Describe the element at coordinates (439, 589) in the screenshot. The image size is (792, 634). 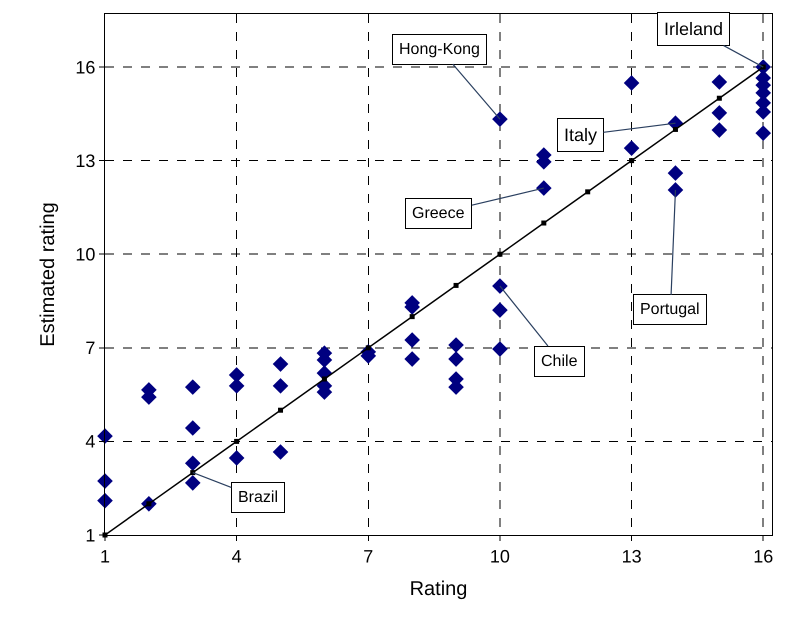
I see `x-axis-title: Rating` at that location.